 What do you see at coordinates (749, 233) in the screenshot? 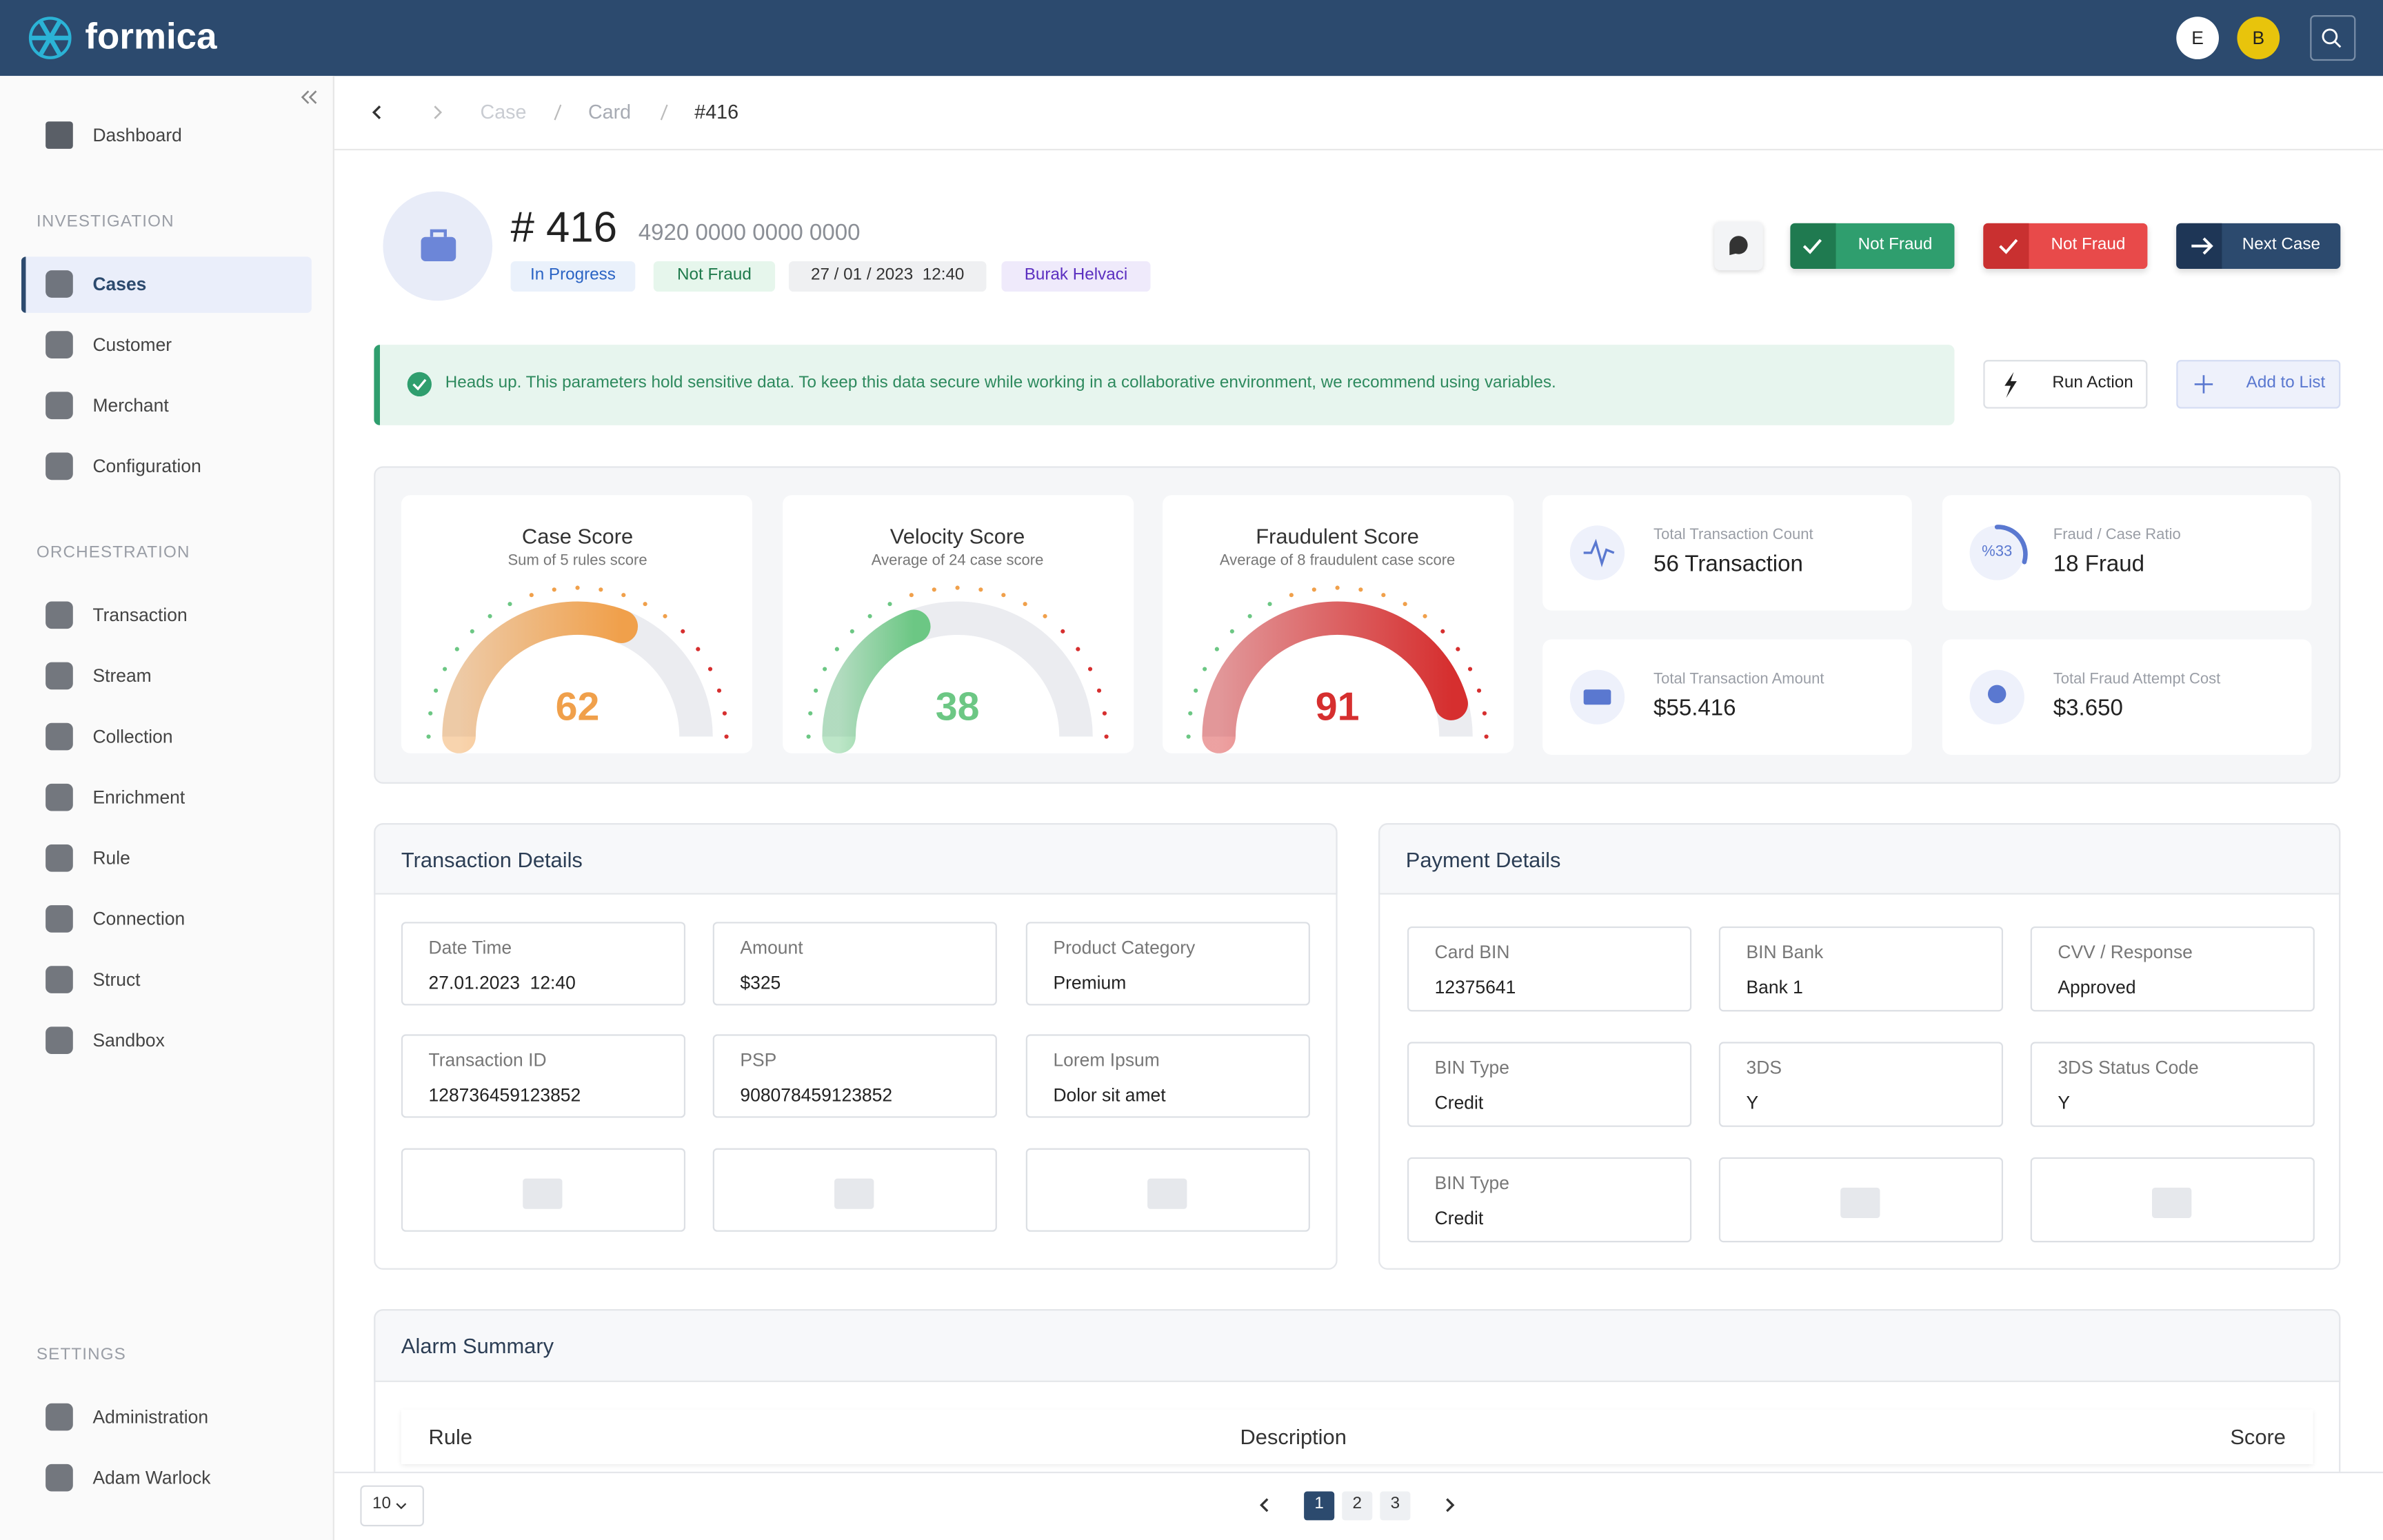
I see `card-number: 4920 0000 0000 0000` at bounding box center [749, 233].